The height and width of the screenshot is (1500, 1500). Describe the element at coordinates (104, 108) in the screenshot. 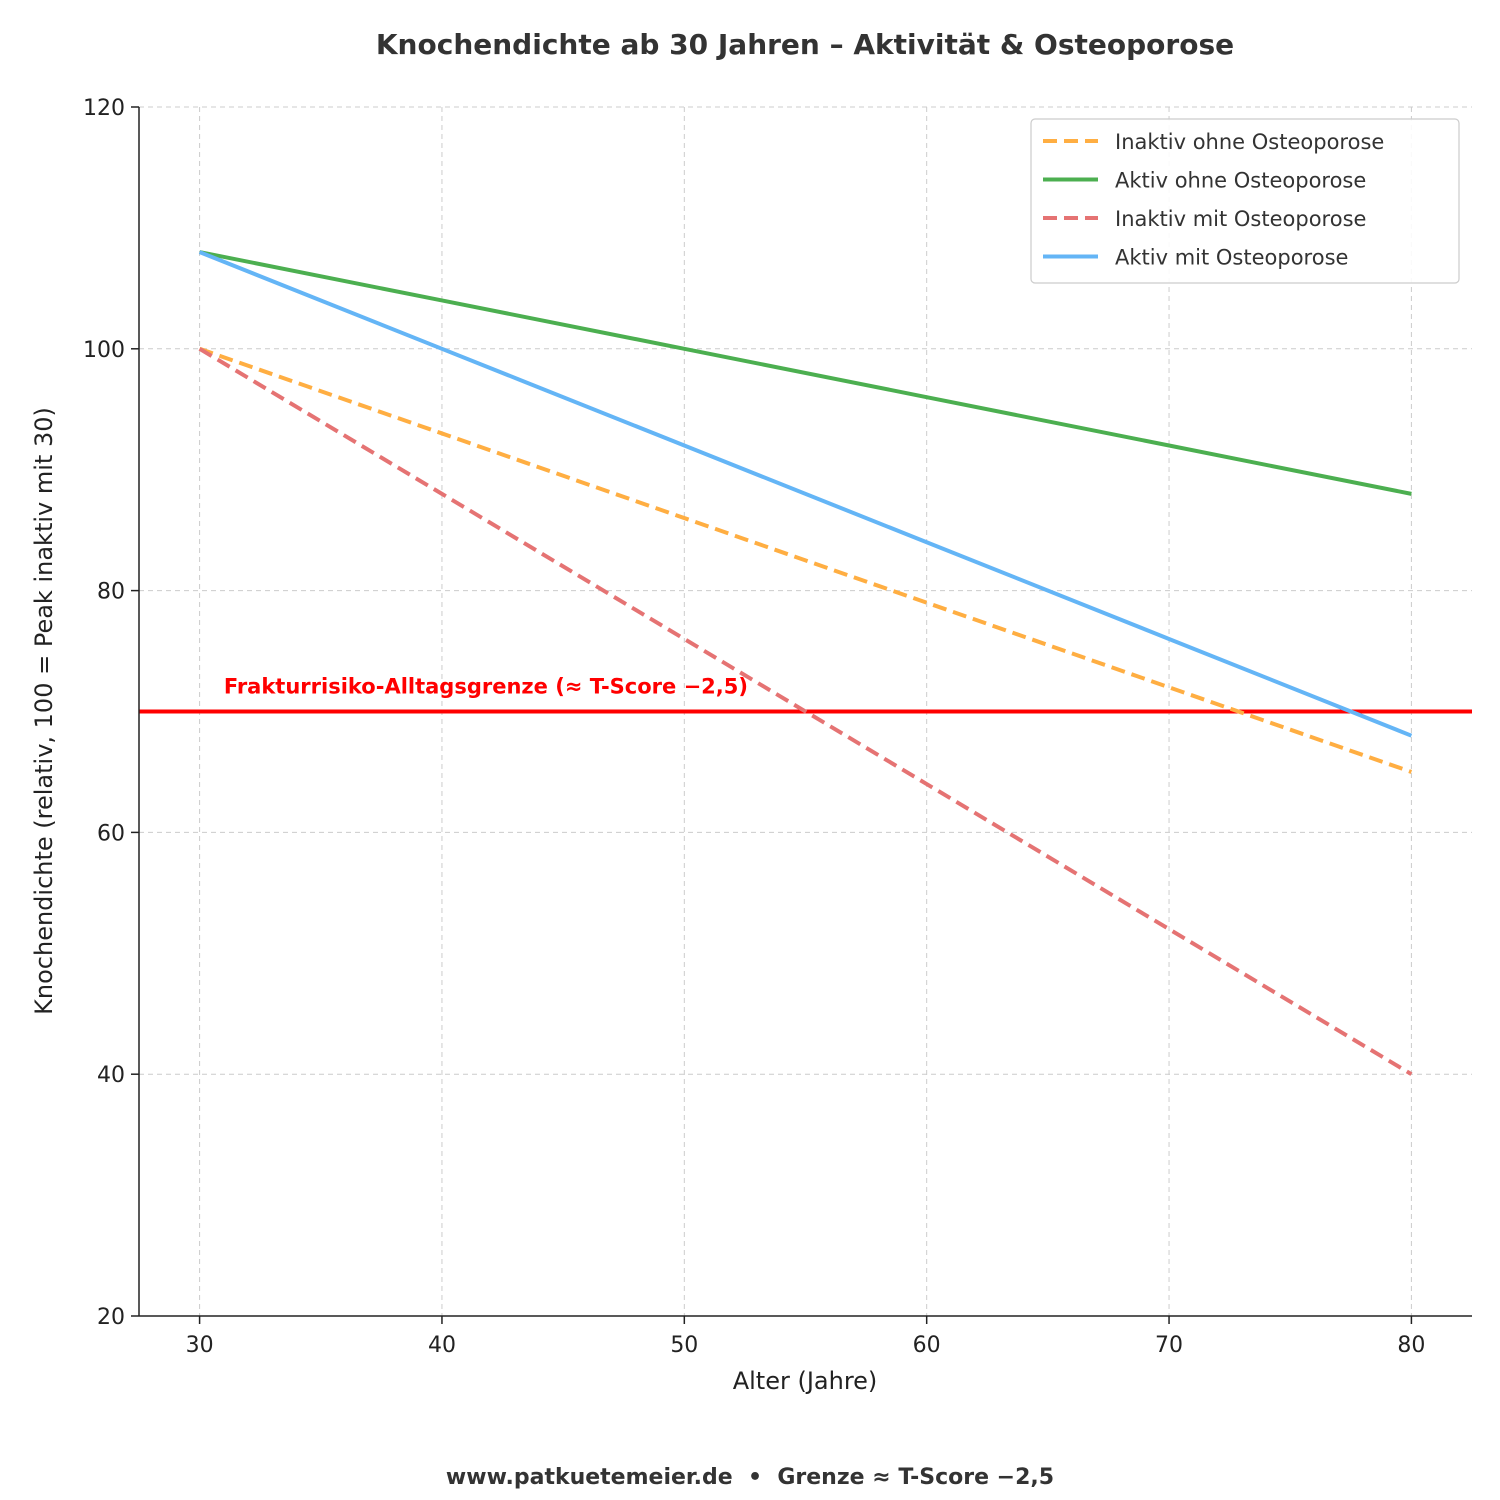

I see `y-tick-label: 120` at that location.